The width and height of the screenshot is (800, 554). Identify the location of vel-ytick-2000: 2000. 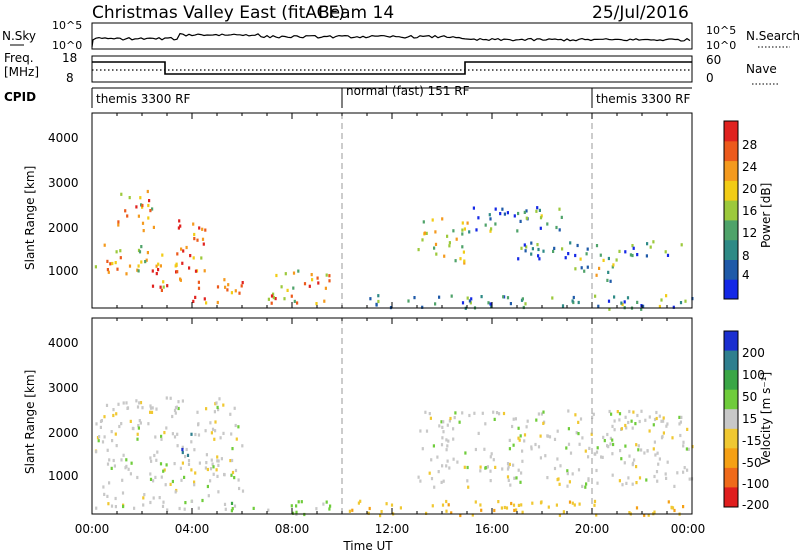
(63, 433).